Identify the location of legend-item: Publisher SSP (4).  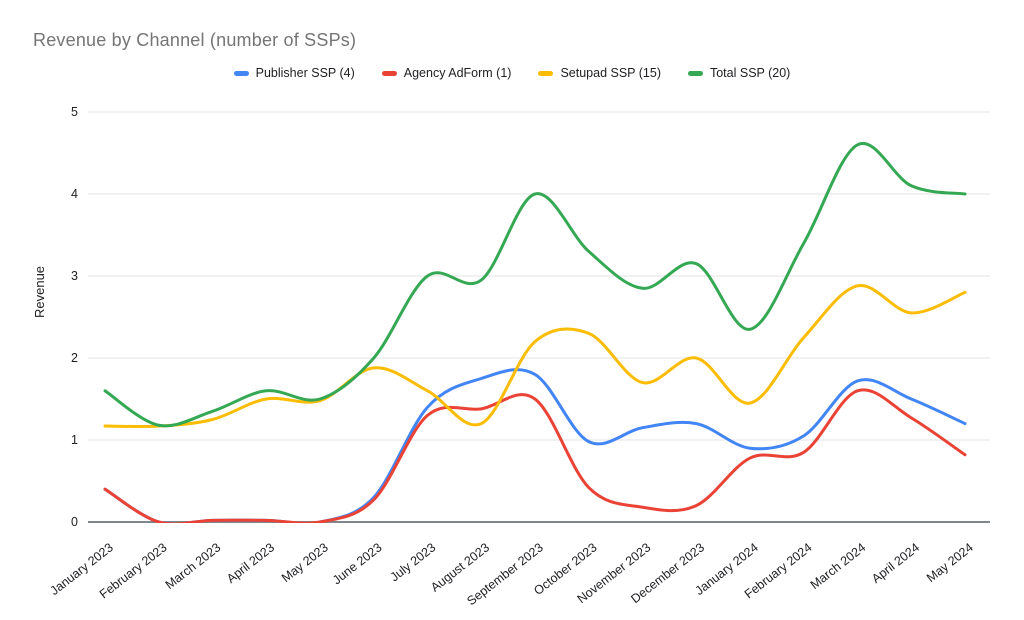
(294, 73).